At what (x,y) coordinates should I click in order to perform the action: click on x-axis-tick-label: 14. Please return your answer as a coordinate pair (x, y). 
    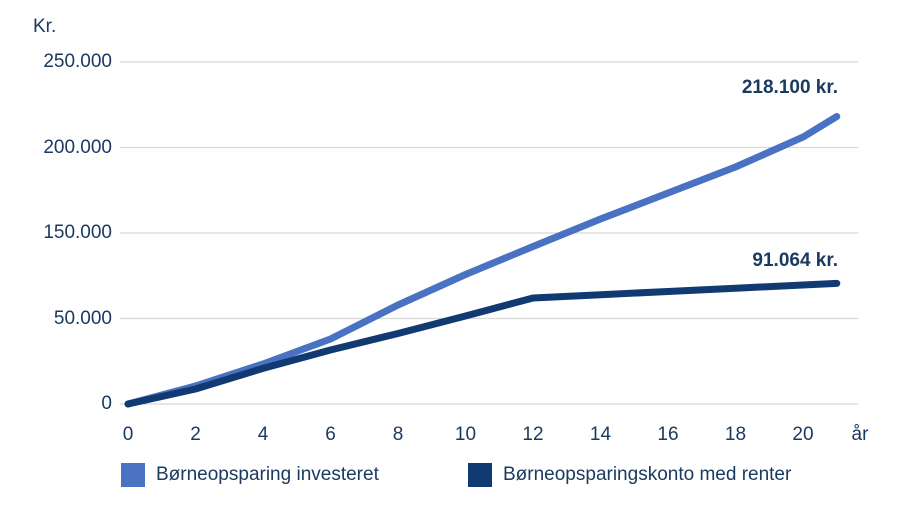
    Looking at the image, I should click on (600, 434).